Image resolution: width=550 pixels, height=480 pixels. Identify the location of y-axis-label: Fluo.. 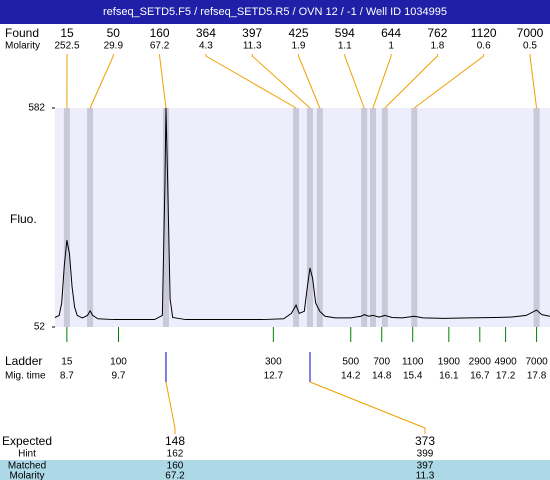
(23, 219).